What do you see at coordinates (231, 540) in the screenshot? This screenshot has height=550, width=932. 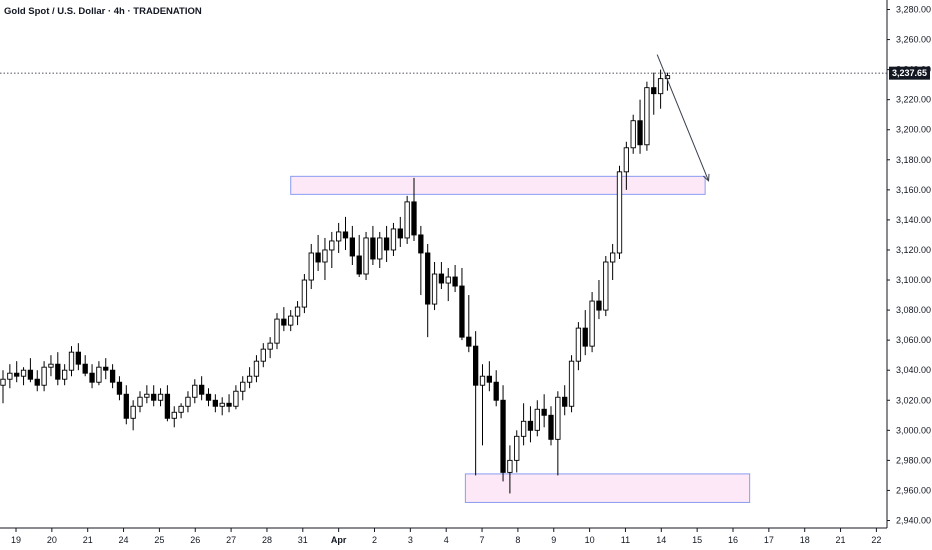 I see `x-tick-label: 27` at bounding box center [231, 540].